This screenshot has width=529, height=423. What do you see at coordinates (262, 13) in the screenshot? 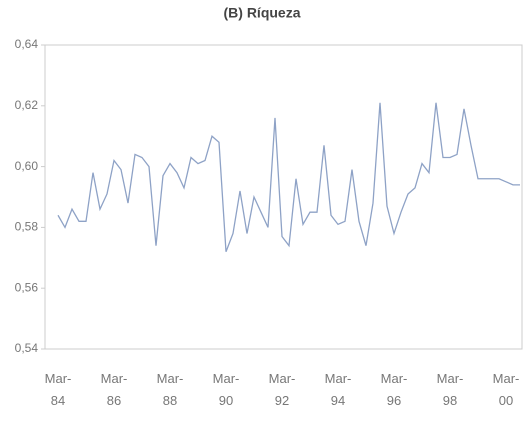
I see `chart-title: (B) Ríqueza` at bounding box center [262, 13].